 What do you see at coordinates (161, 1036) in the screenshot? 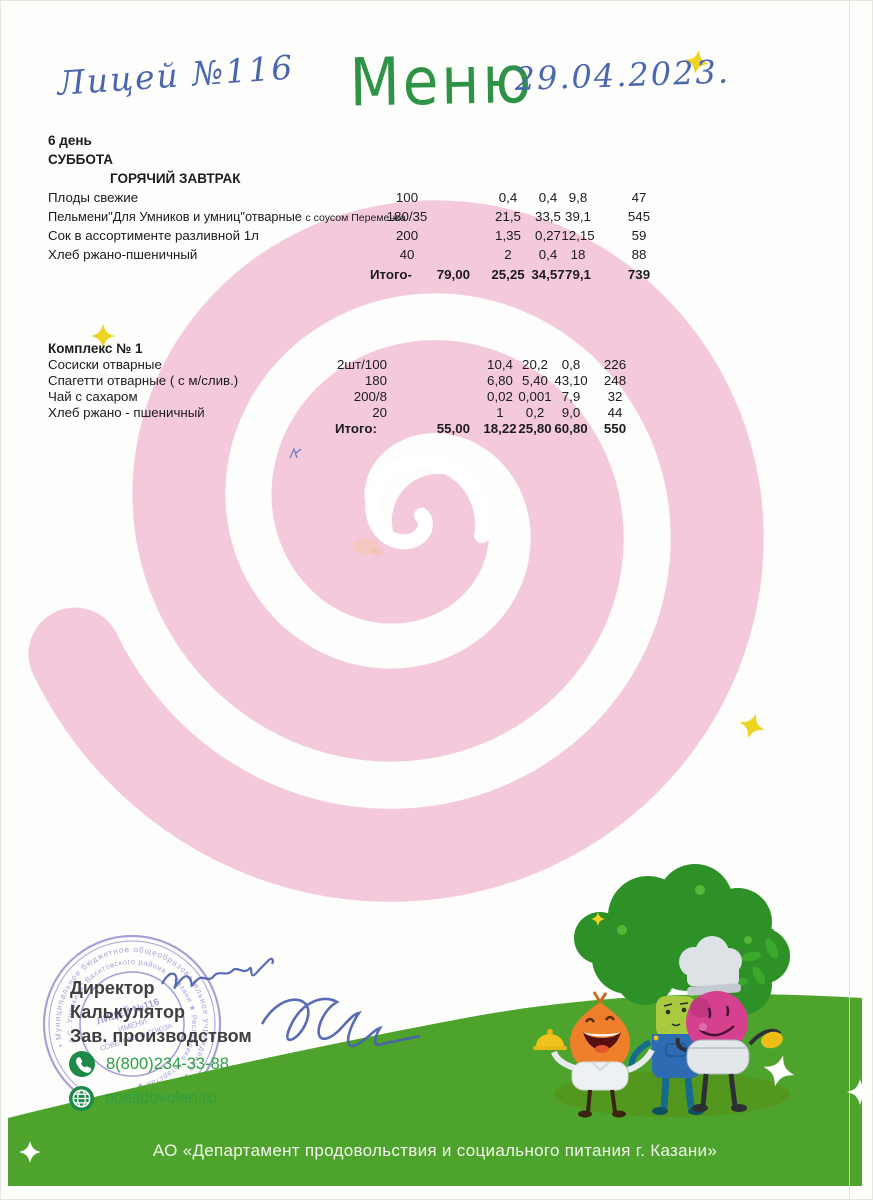
I see `production-manager-label: Зав. производством` at bounding box center [161, 1036].